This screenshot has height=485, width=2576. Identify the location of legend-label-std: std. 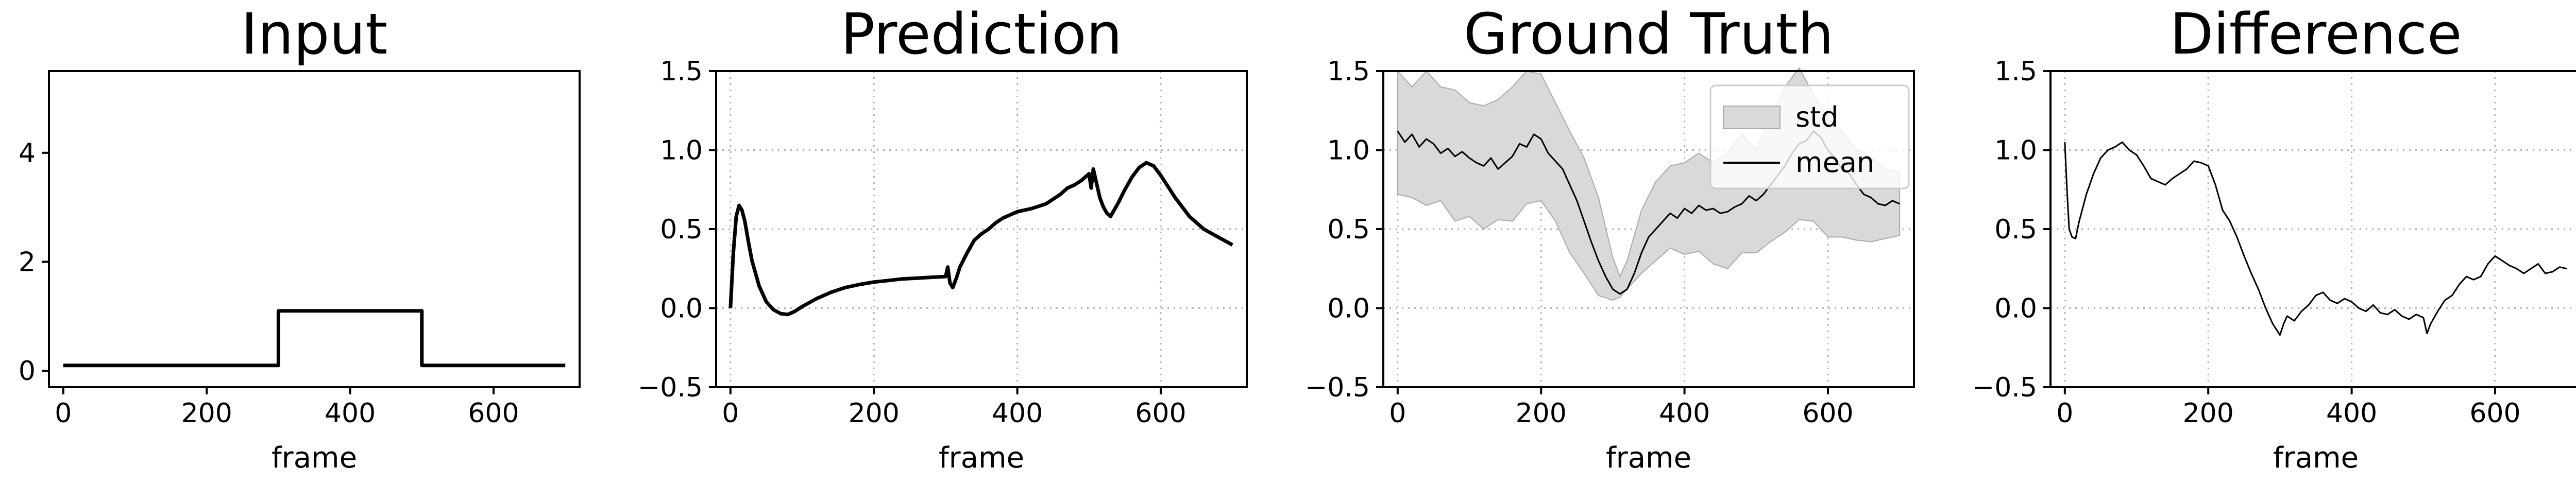
(1817, 117).